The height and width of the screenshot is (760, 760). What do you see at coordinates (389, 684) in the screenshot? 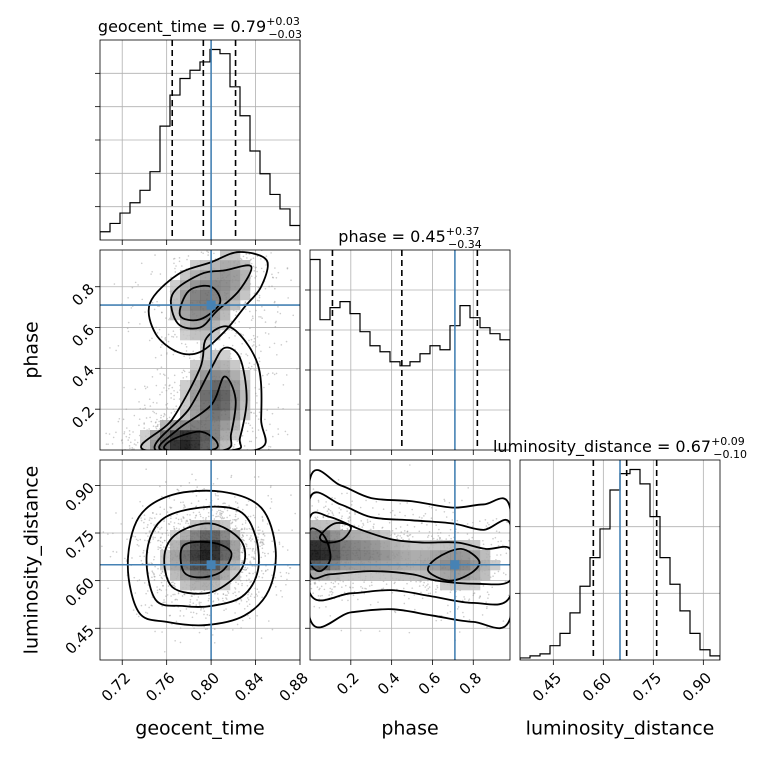
I see `x-tick-label: 0.4` at bounding box center [389, 684].